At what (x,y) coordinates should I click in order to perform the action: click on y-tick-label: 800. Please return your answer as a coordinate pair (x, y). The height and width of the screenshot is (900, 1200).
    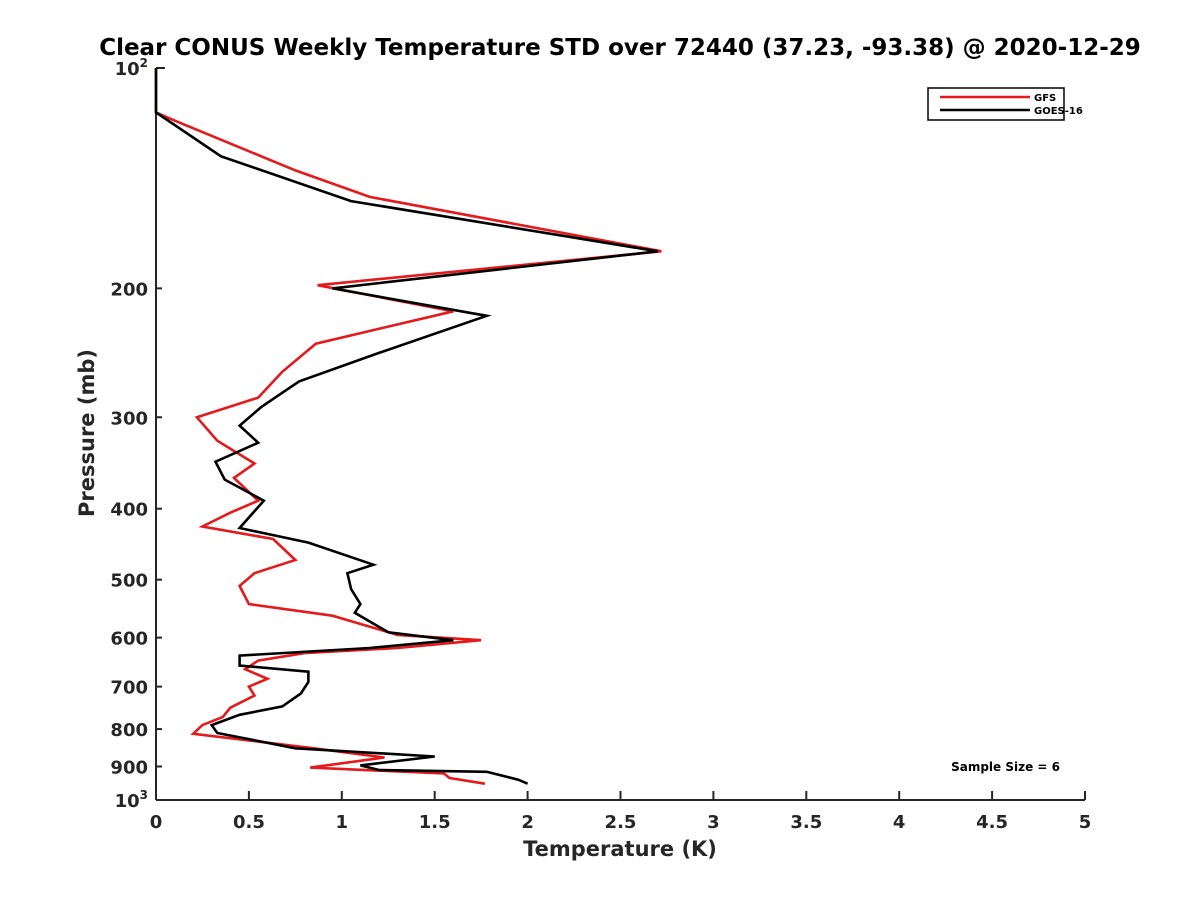
    Looking at the image, I should click on (129, 730).